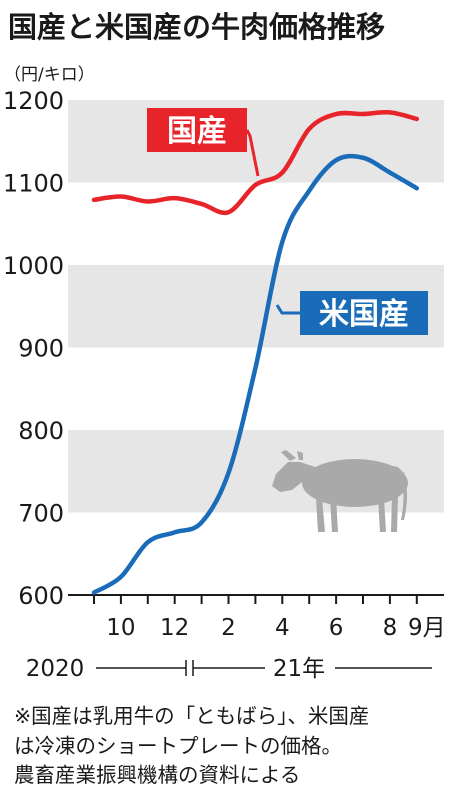 This screenshot has width=456, height=804. I want to click on x-tick-label: 2, so click(228, 628).